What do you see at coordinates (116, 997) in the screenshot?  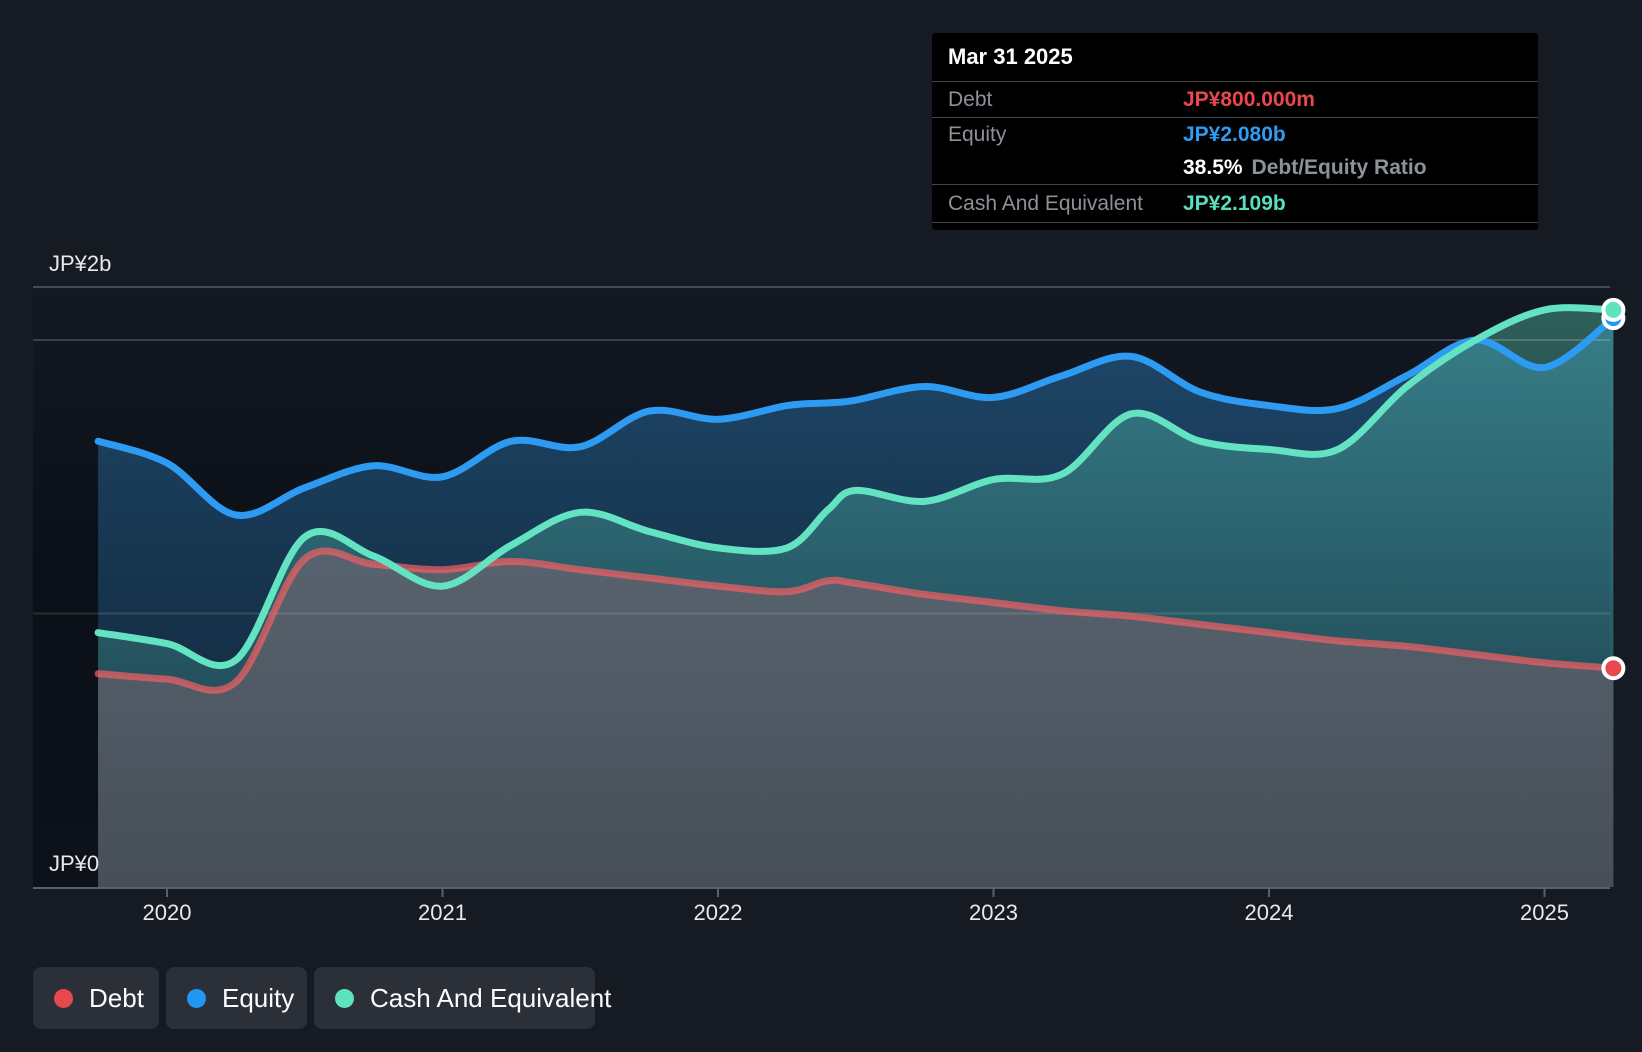 I see `legend-debt-label: Debt` at bounding box center [116, 997].